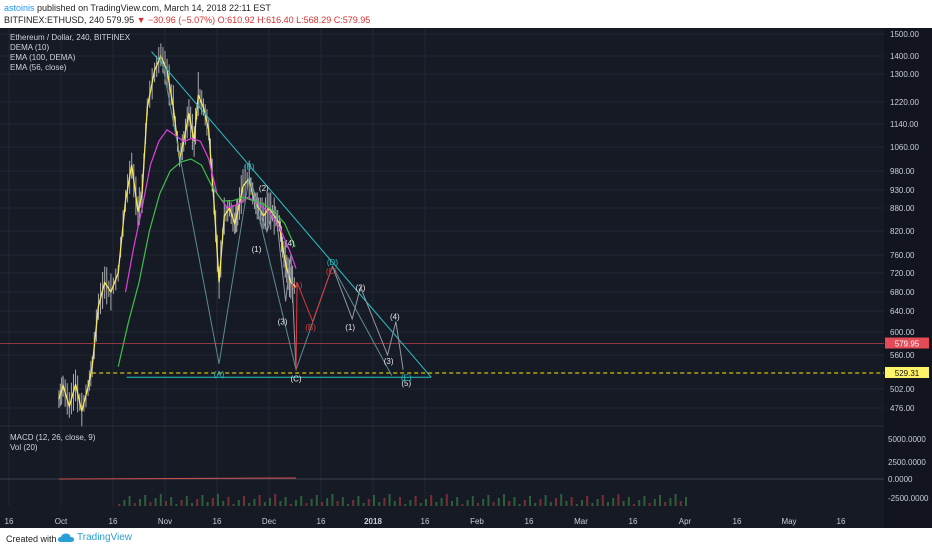 This screenshot has height=550, width=932. I want to click on wave-label-14: (4), so click(395, 316).